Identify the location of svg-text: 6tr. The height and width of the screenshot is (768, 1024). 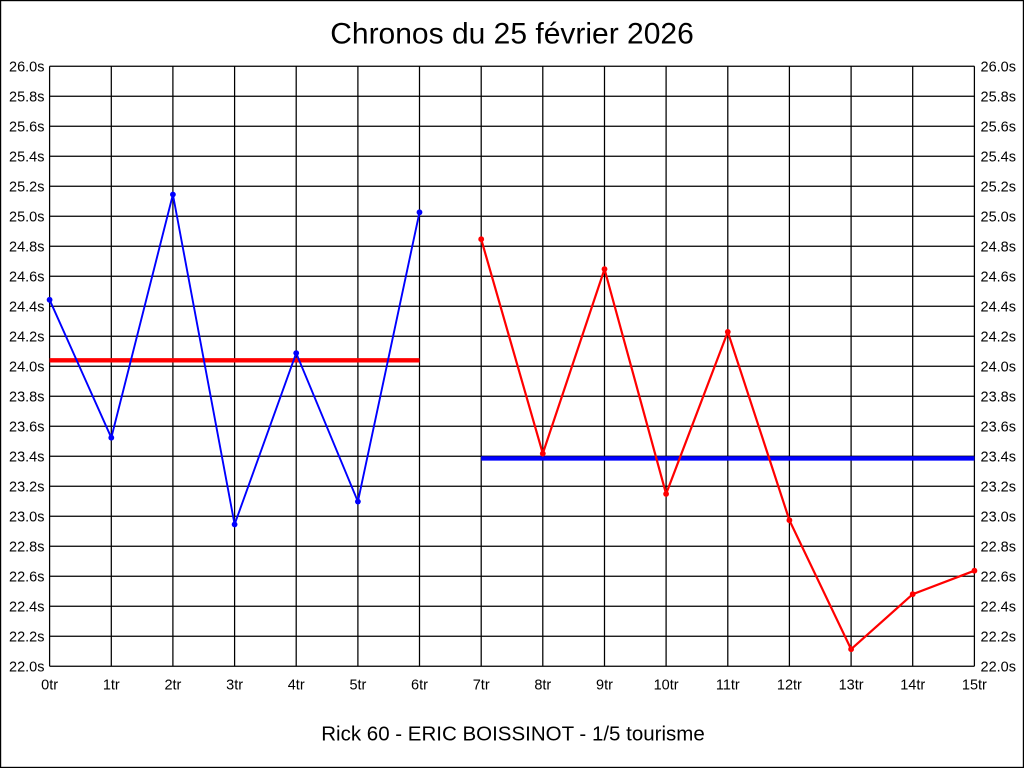
(419, 686).